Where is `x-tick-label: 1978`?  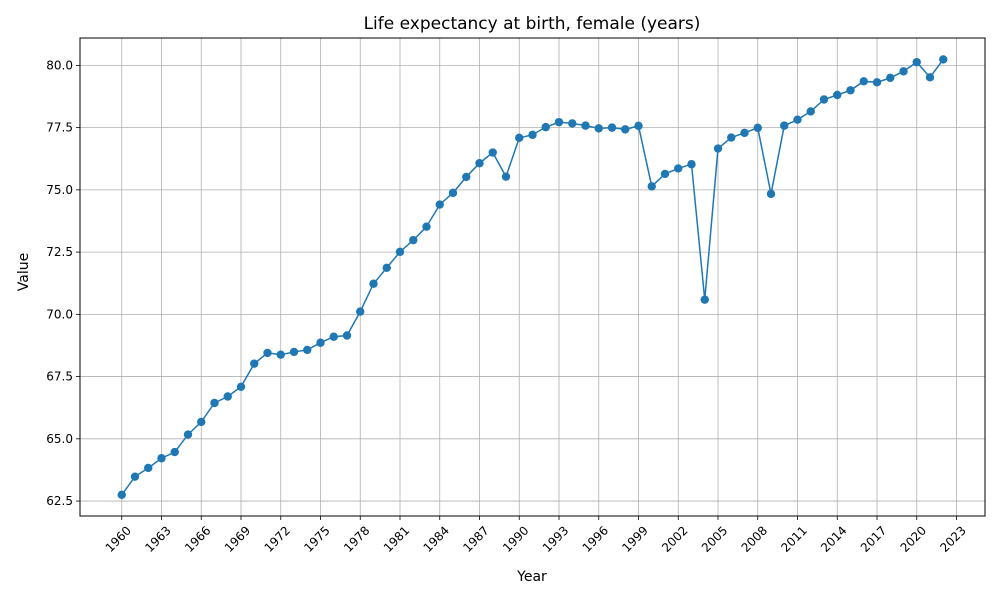
x-tick-label: 1978 is located at coordinates (356, 538).